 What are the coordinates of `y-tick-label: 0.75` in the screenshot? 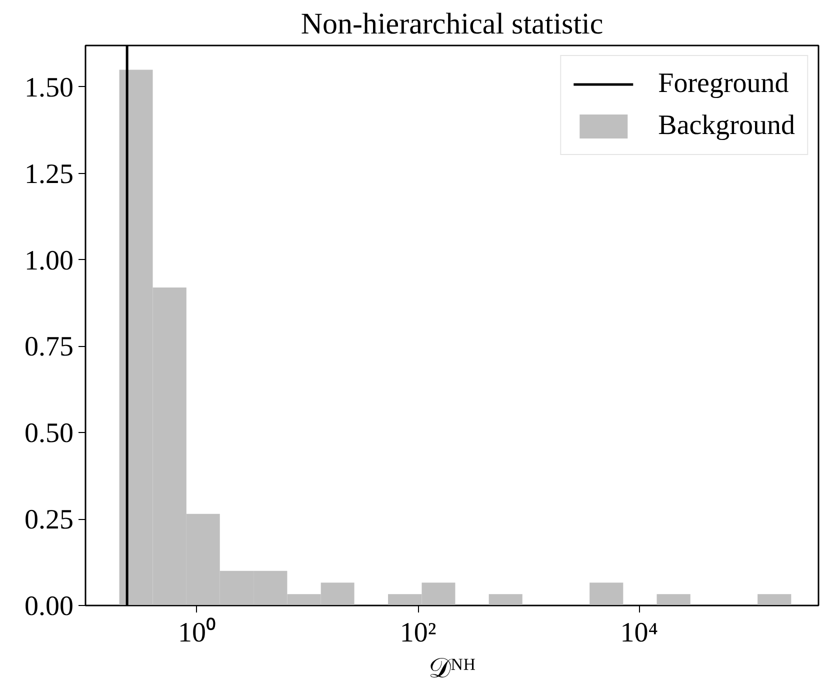 It's located at (49, 347).